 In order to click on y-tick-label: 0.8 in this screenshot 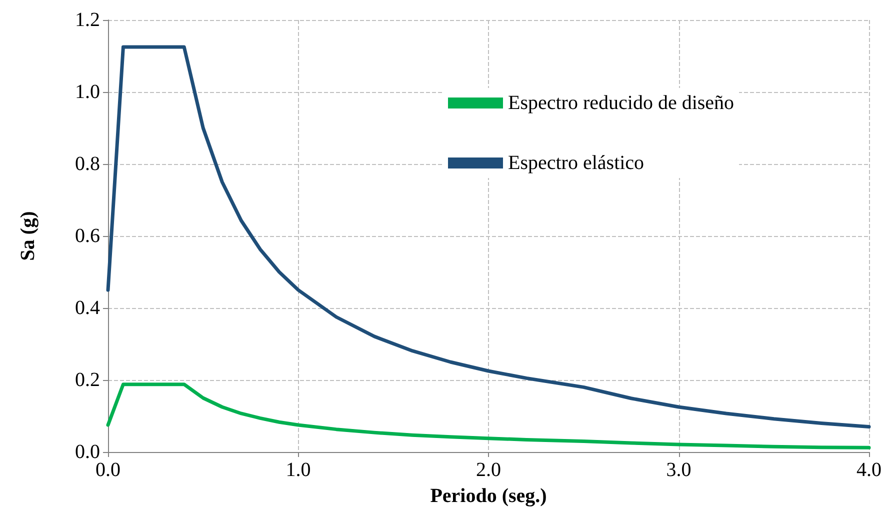, I will do `click(87, 164)`.